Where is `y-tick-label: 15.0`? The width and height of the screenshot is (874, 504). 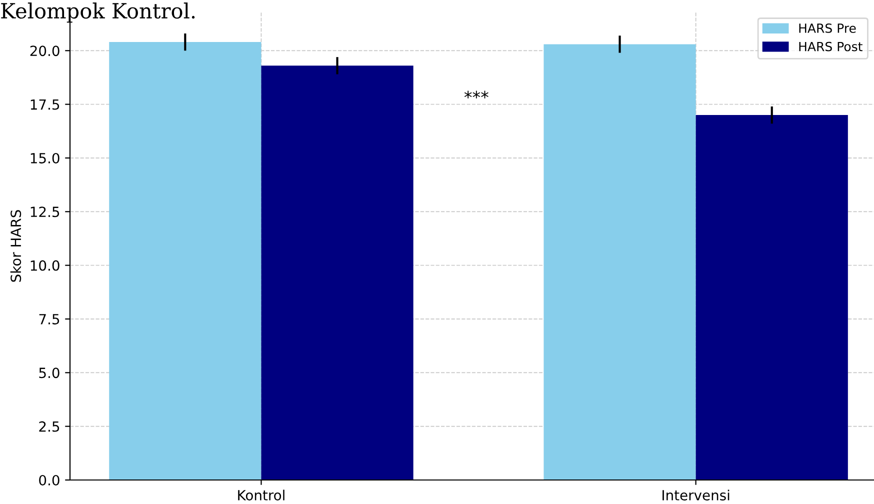 y-tick-label: 15.0 is located at coordinates (45, 158).